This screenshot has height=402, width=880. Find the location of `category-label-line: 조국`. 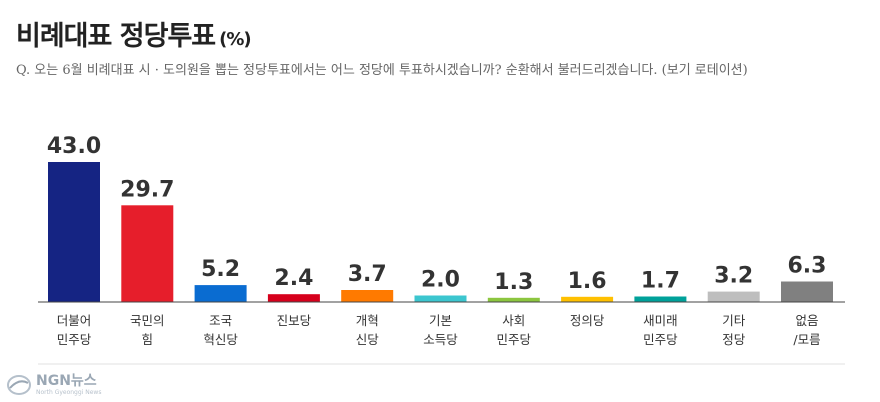

category-label-line: 조국 is located at coordinates (220, 320).